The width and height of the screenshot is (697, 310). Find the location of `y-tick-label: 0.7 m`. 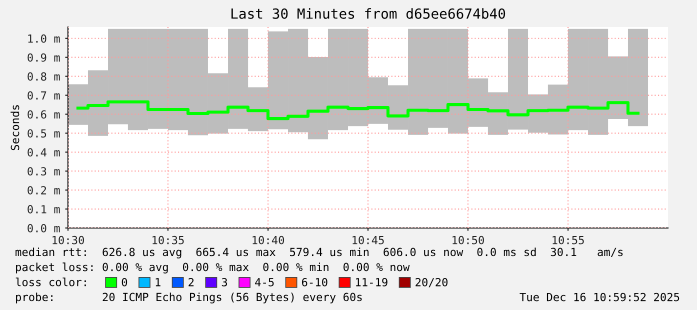

y-tick-label: 0.7 m is located at coordinates (44, 95).